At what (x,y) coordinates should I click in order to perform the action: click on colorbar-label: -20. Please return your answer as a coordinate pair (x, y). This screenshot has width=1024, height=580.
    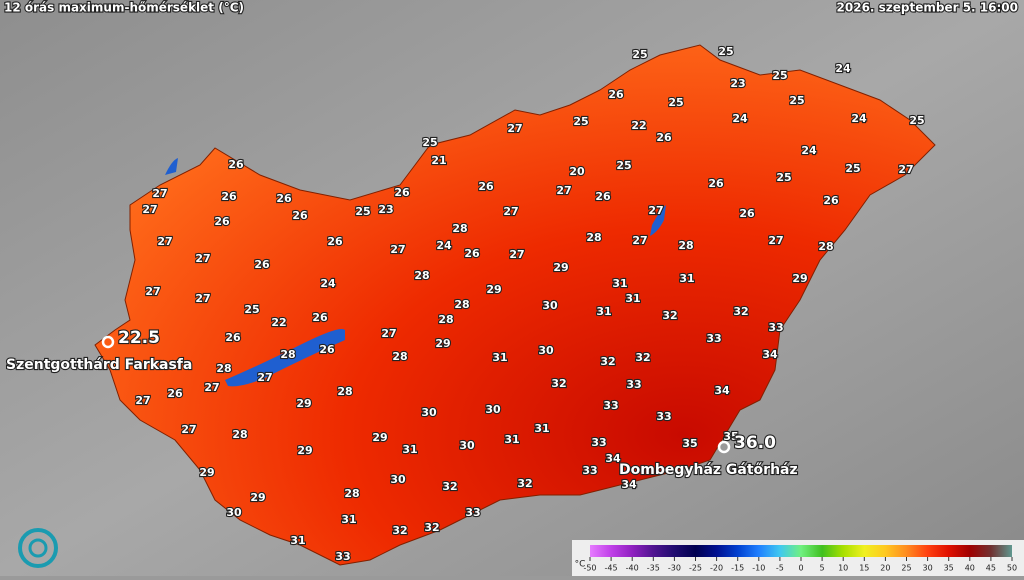
    Looking at the image, I should click on (716, 568).